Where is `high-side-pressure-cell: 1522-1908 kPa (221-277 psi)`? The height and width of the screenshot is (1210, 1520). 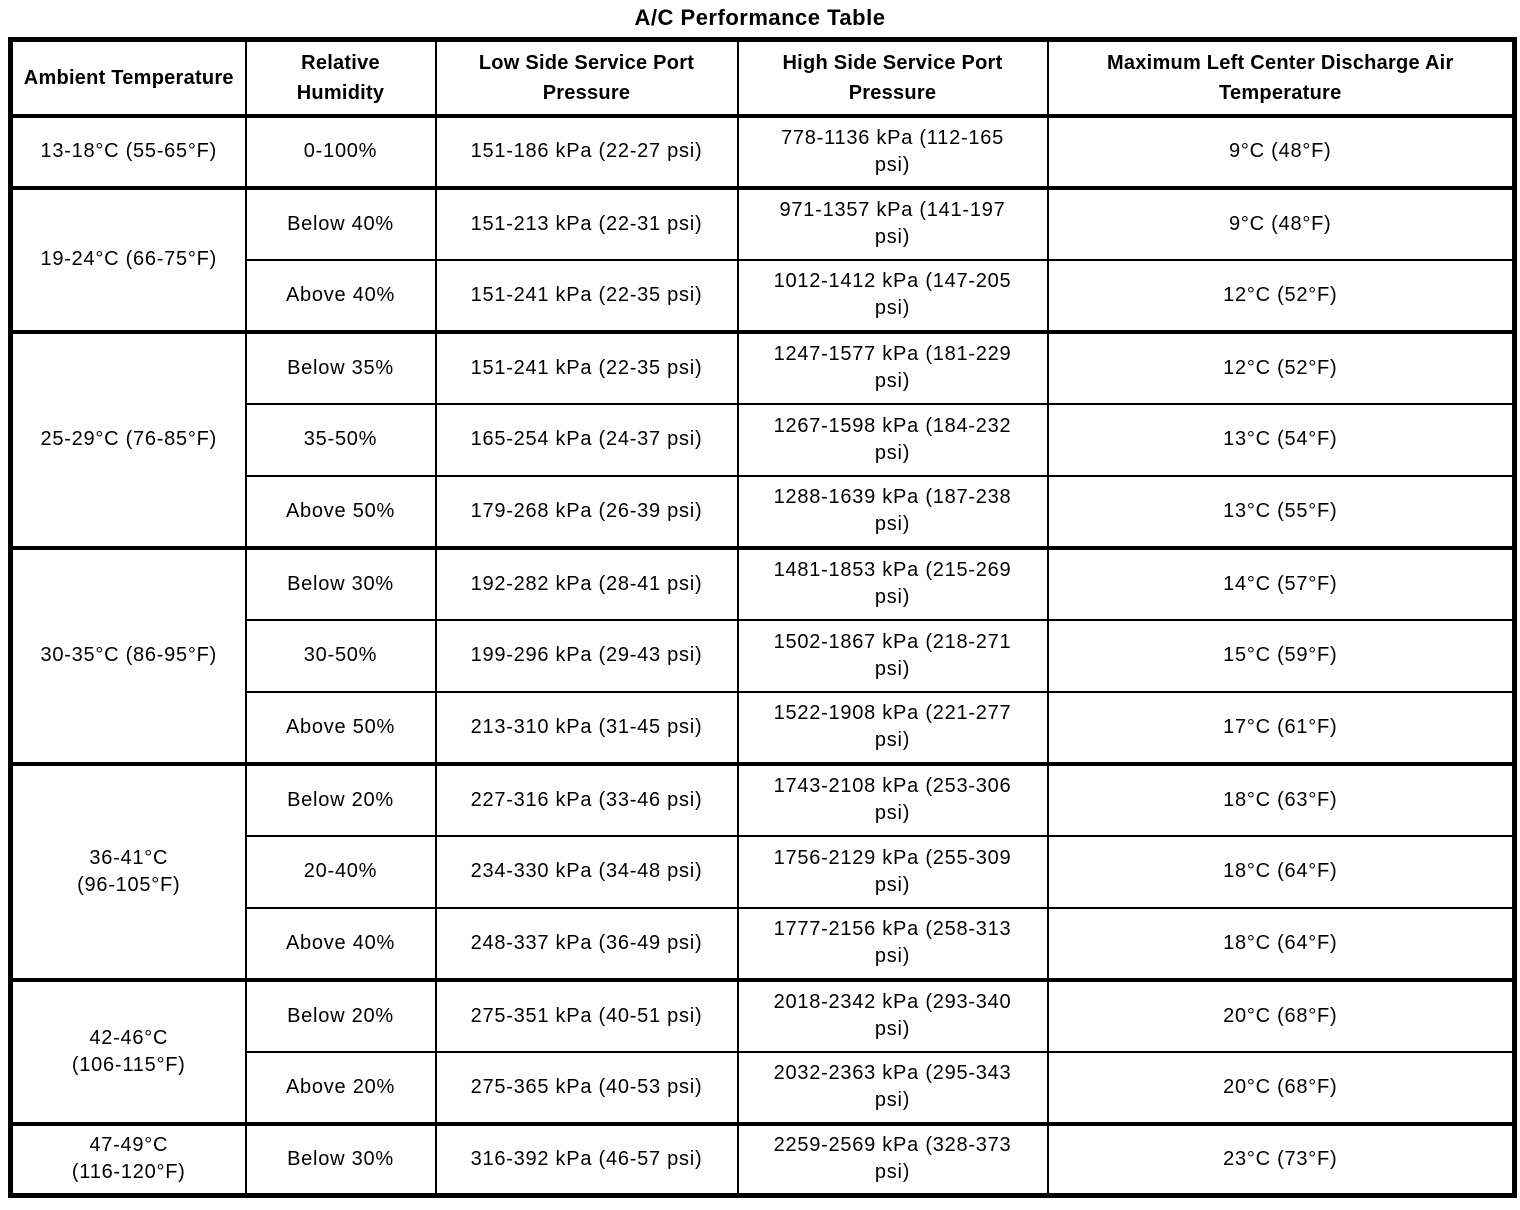 high-side-pressure-cell: 1522-1908 kPa (221-277 psi) is located at coordinates (892, 727).